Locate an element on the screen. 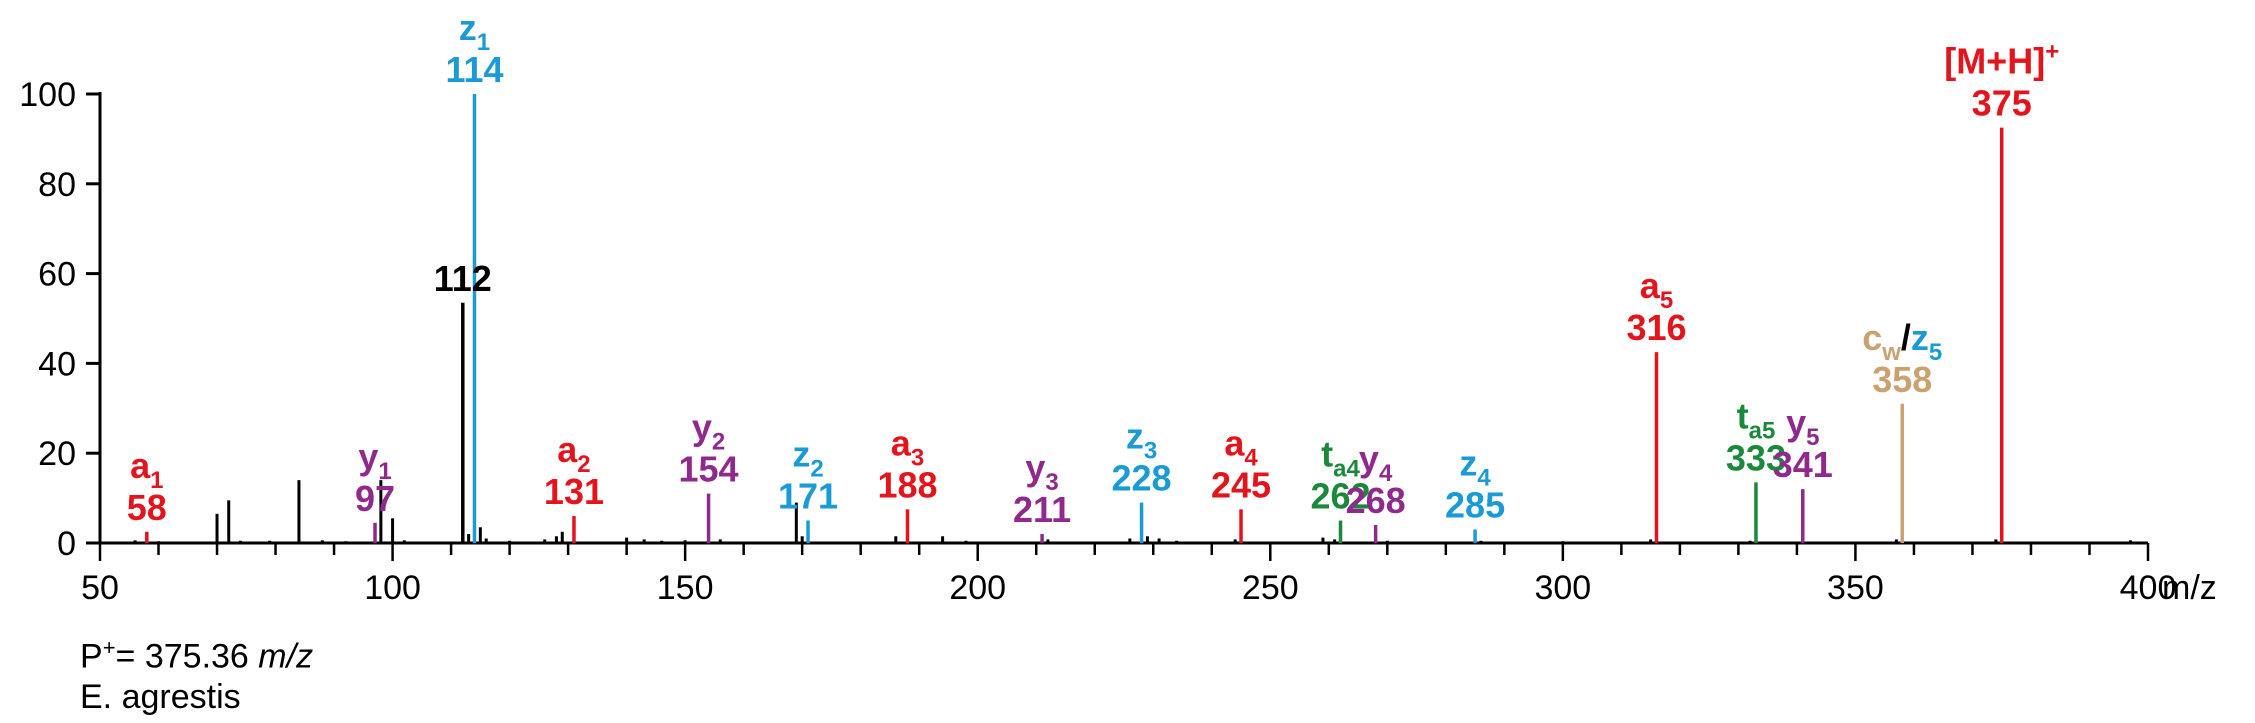  y-tick-label: 80 is located at coordinates (57, 185).